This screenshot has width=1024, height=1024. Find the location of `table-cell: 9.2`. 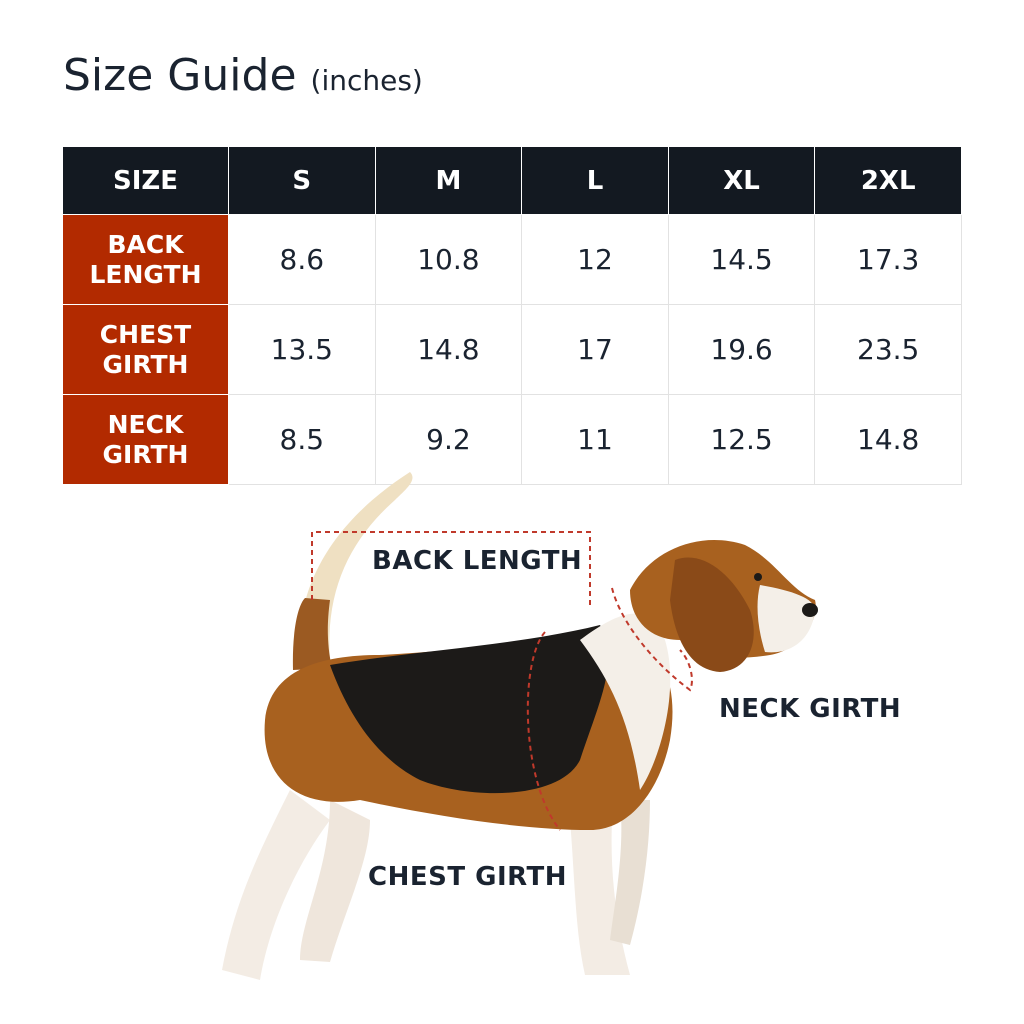

table-cell: 9.2 is located at coordinates (448, 439).